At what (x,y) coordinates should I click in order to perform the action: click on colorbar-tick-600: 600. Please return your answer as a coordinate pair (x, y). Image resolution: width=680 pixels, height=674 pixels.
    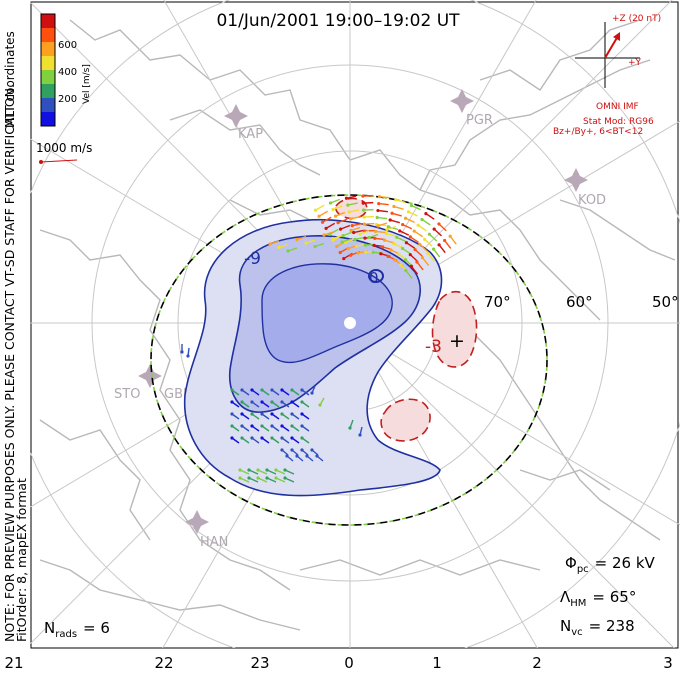
    Looking at the image, I should click on (67, 45).